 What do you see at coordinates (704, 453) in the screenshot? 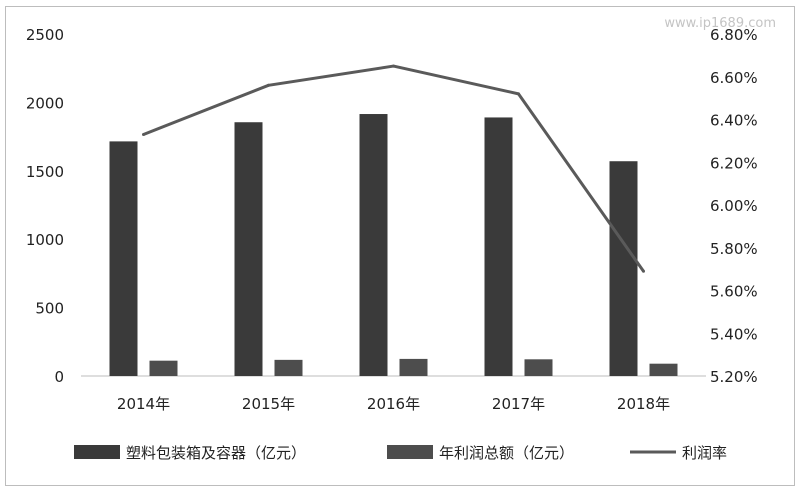
I see `legend-label: 利润率` at bounding box center [704, 453].